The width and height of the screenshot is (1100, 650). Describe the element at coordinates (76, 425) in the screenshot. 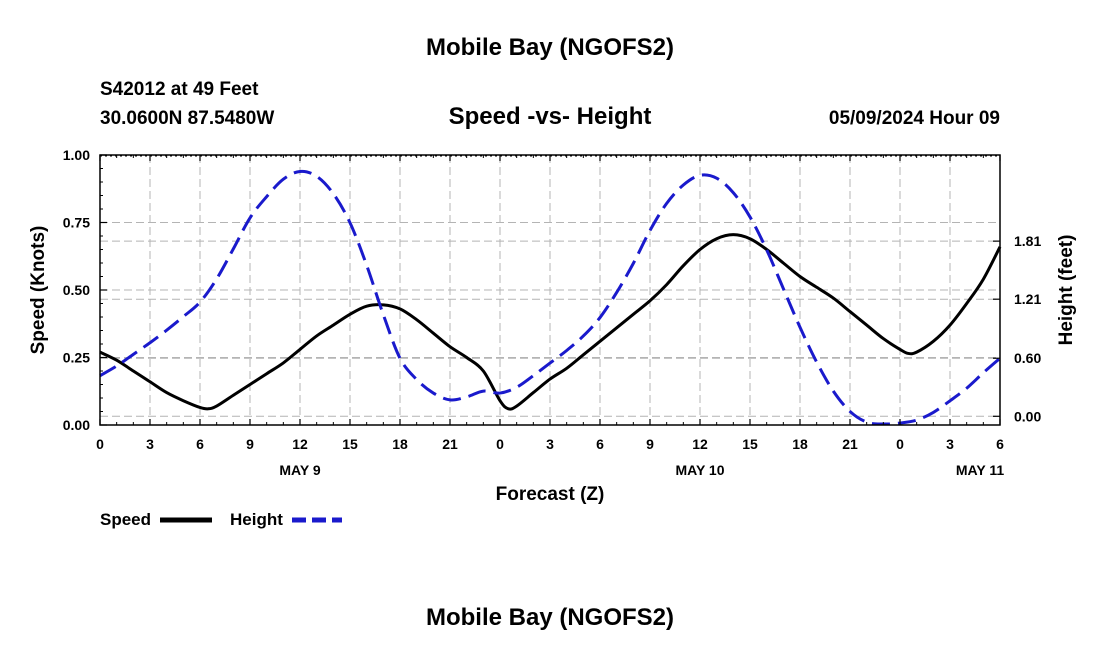

I see `y-tick-label: 0.00` at that location.